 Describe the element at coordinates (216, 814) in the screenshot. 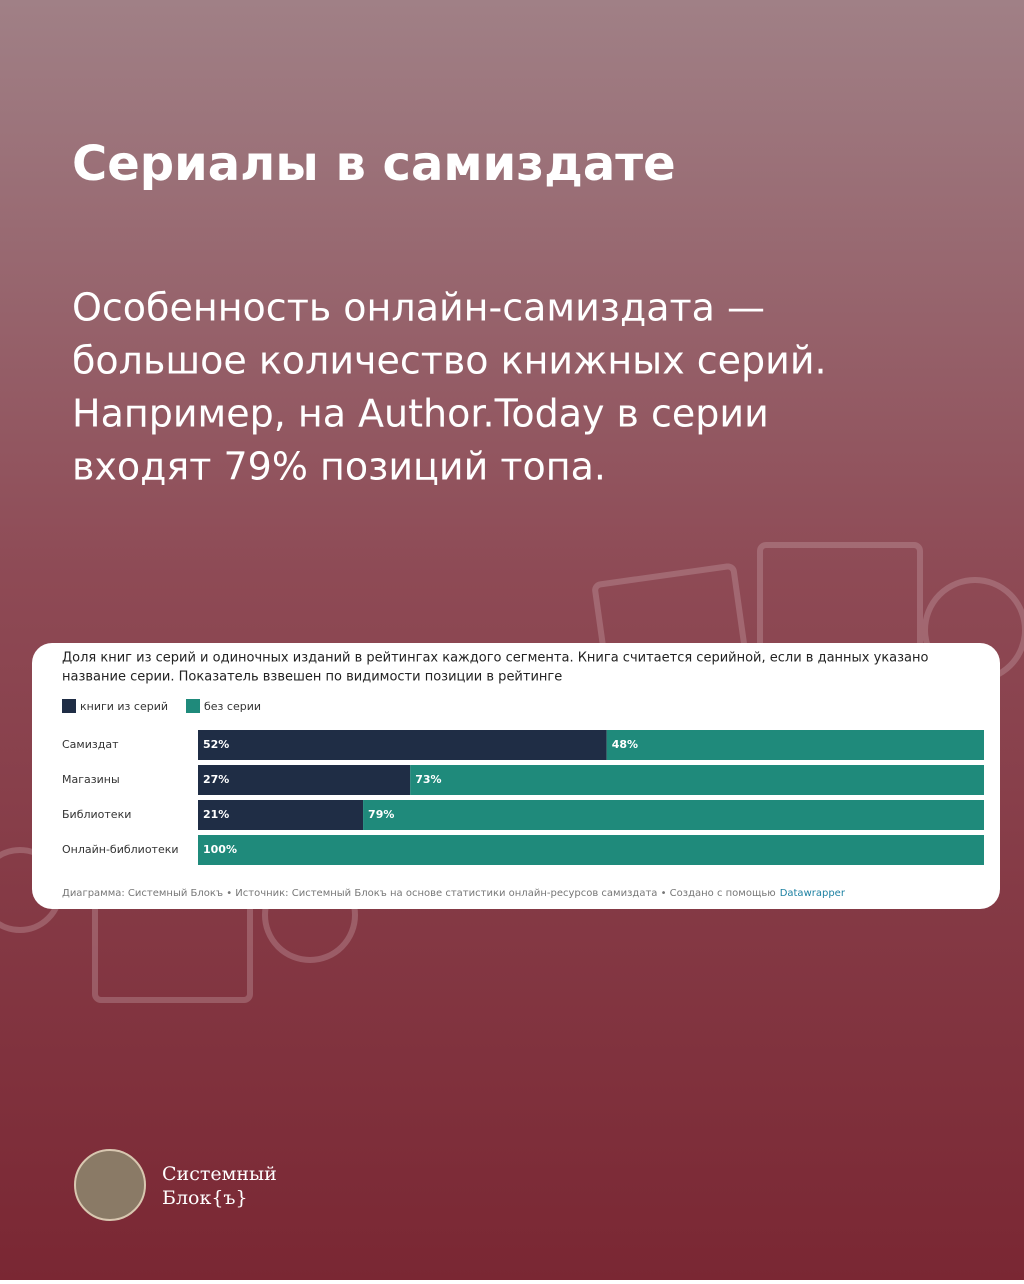

I see `value-label: 21%` at that location.